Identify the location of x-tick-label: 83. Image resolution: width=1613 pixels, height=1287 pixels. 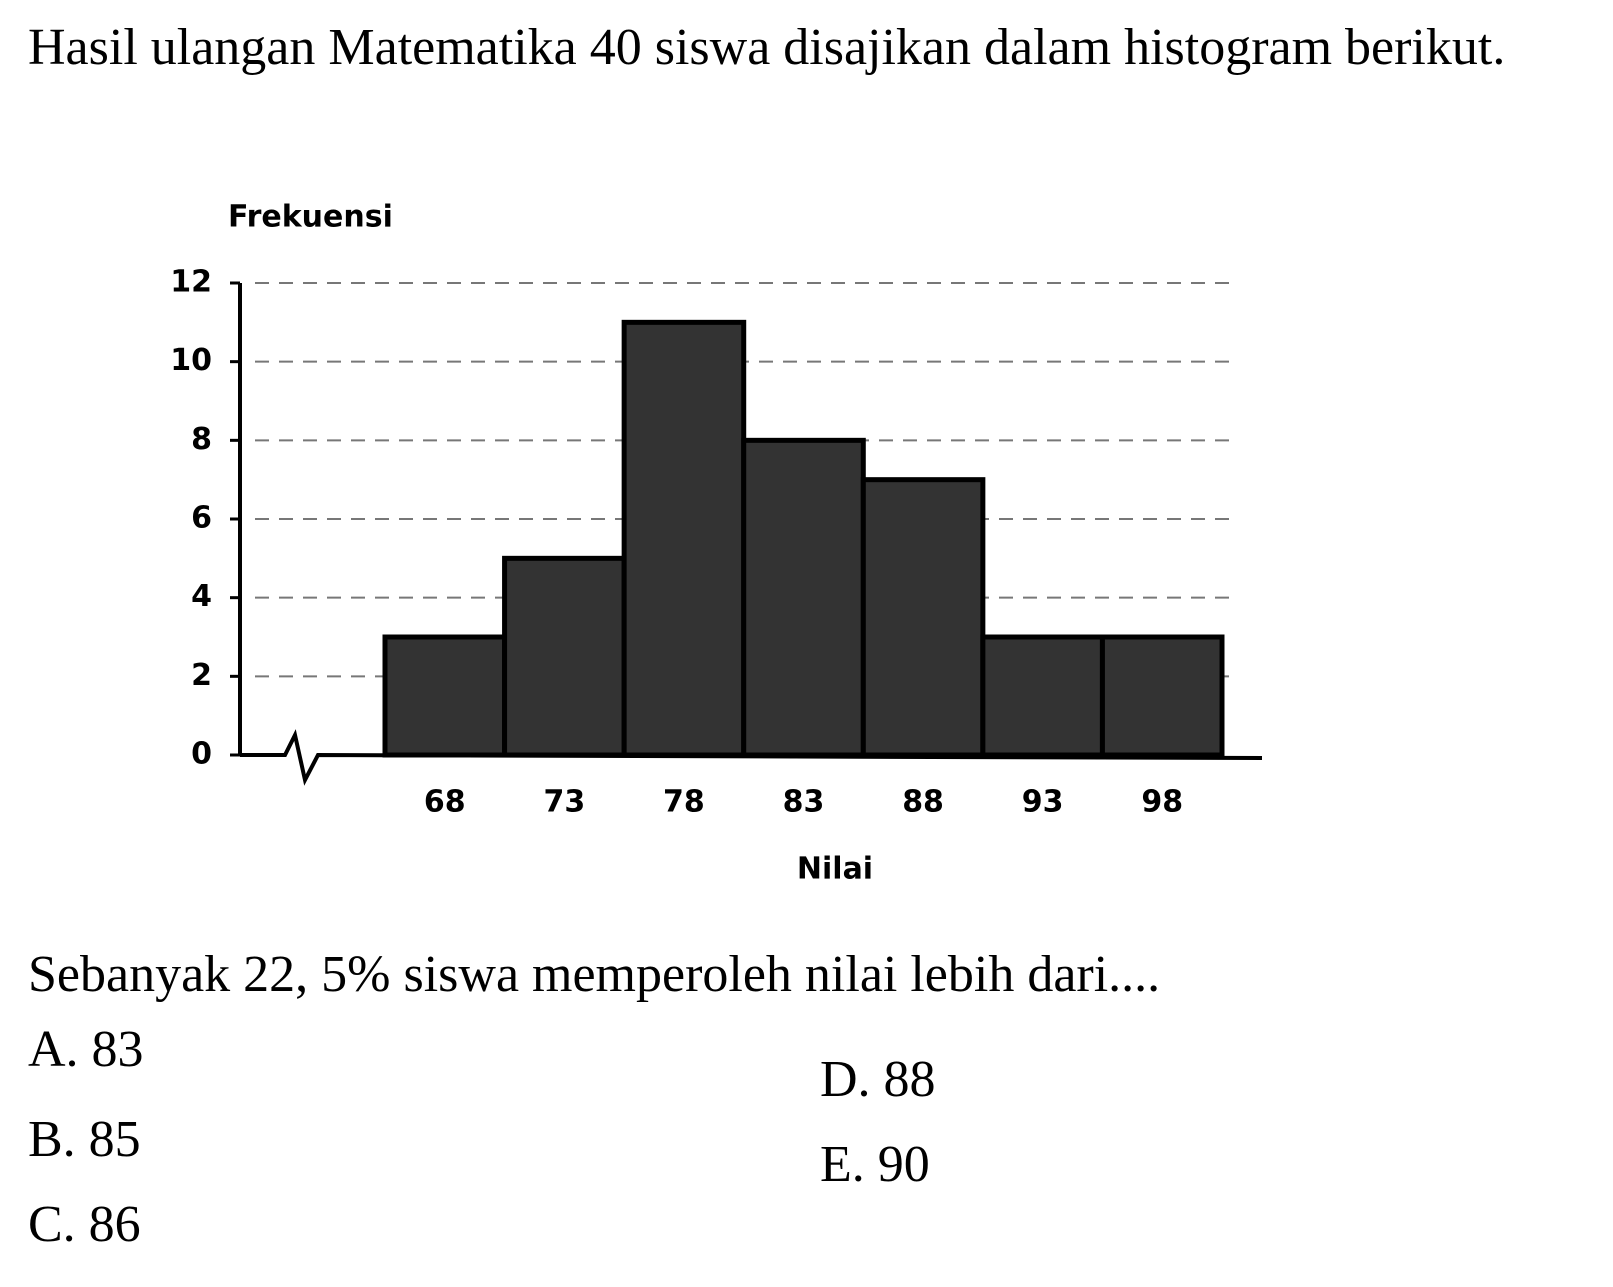
(804, 802).